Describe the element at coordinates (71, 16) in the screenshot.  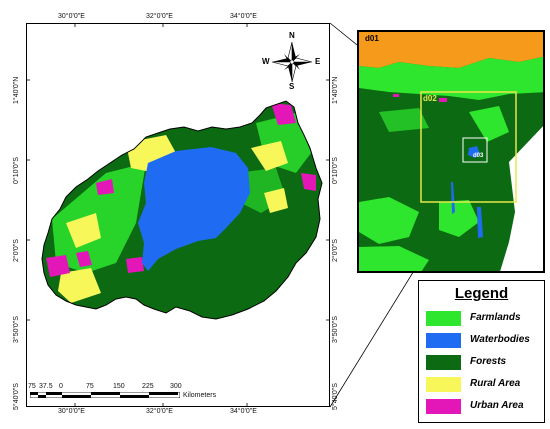
I see `top-tick-label: 30°0'0"E` at that location.